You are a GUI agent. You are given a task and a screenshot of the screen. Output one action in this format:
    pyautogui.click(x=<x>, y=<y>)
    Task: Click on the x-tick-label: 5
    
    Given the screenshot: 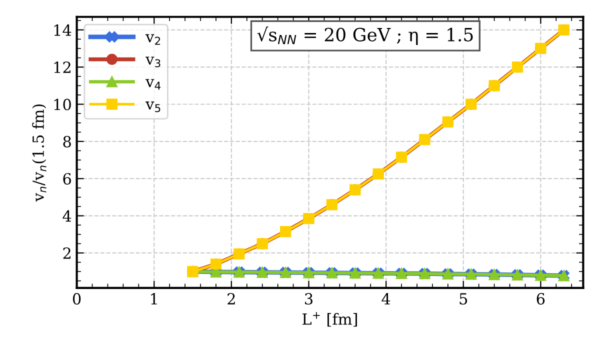 What is the action you would take?
    pyautogui.click(x=464, y=299)
    